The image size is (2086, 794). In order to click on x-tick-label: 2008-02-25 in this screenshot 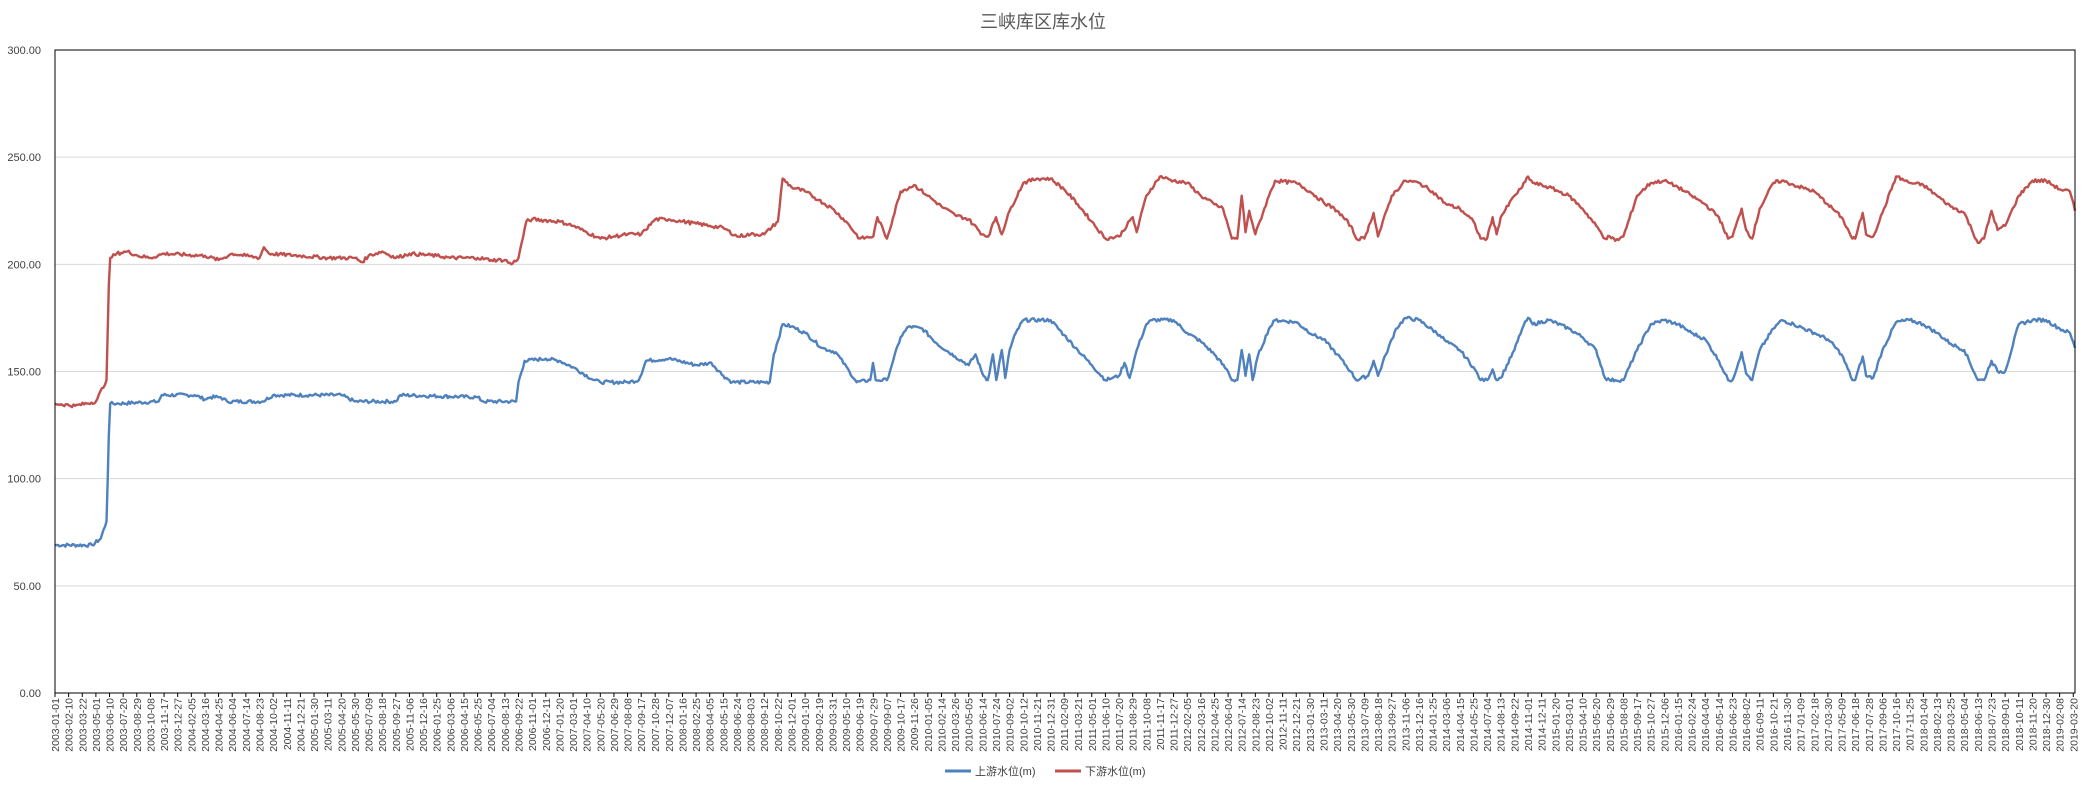, I will do `click(697, 725)`.